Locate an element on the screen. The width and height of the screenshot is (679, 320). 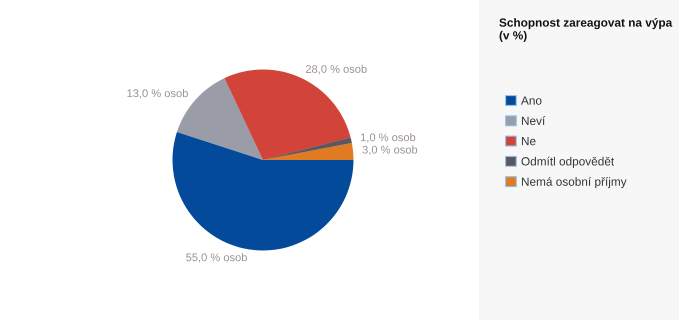
chart-title: Schopnost zareagovat na výpa (v %) is located at coordinates (585, 30).